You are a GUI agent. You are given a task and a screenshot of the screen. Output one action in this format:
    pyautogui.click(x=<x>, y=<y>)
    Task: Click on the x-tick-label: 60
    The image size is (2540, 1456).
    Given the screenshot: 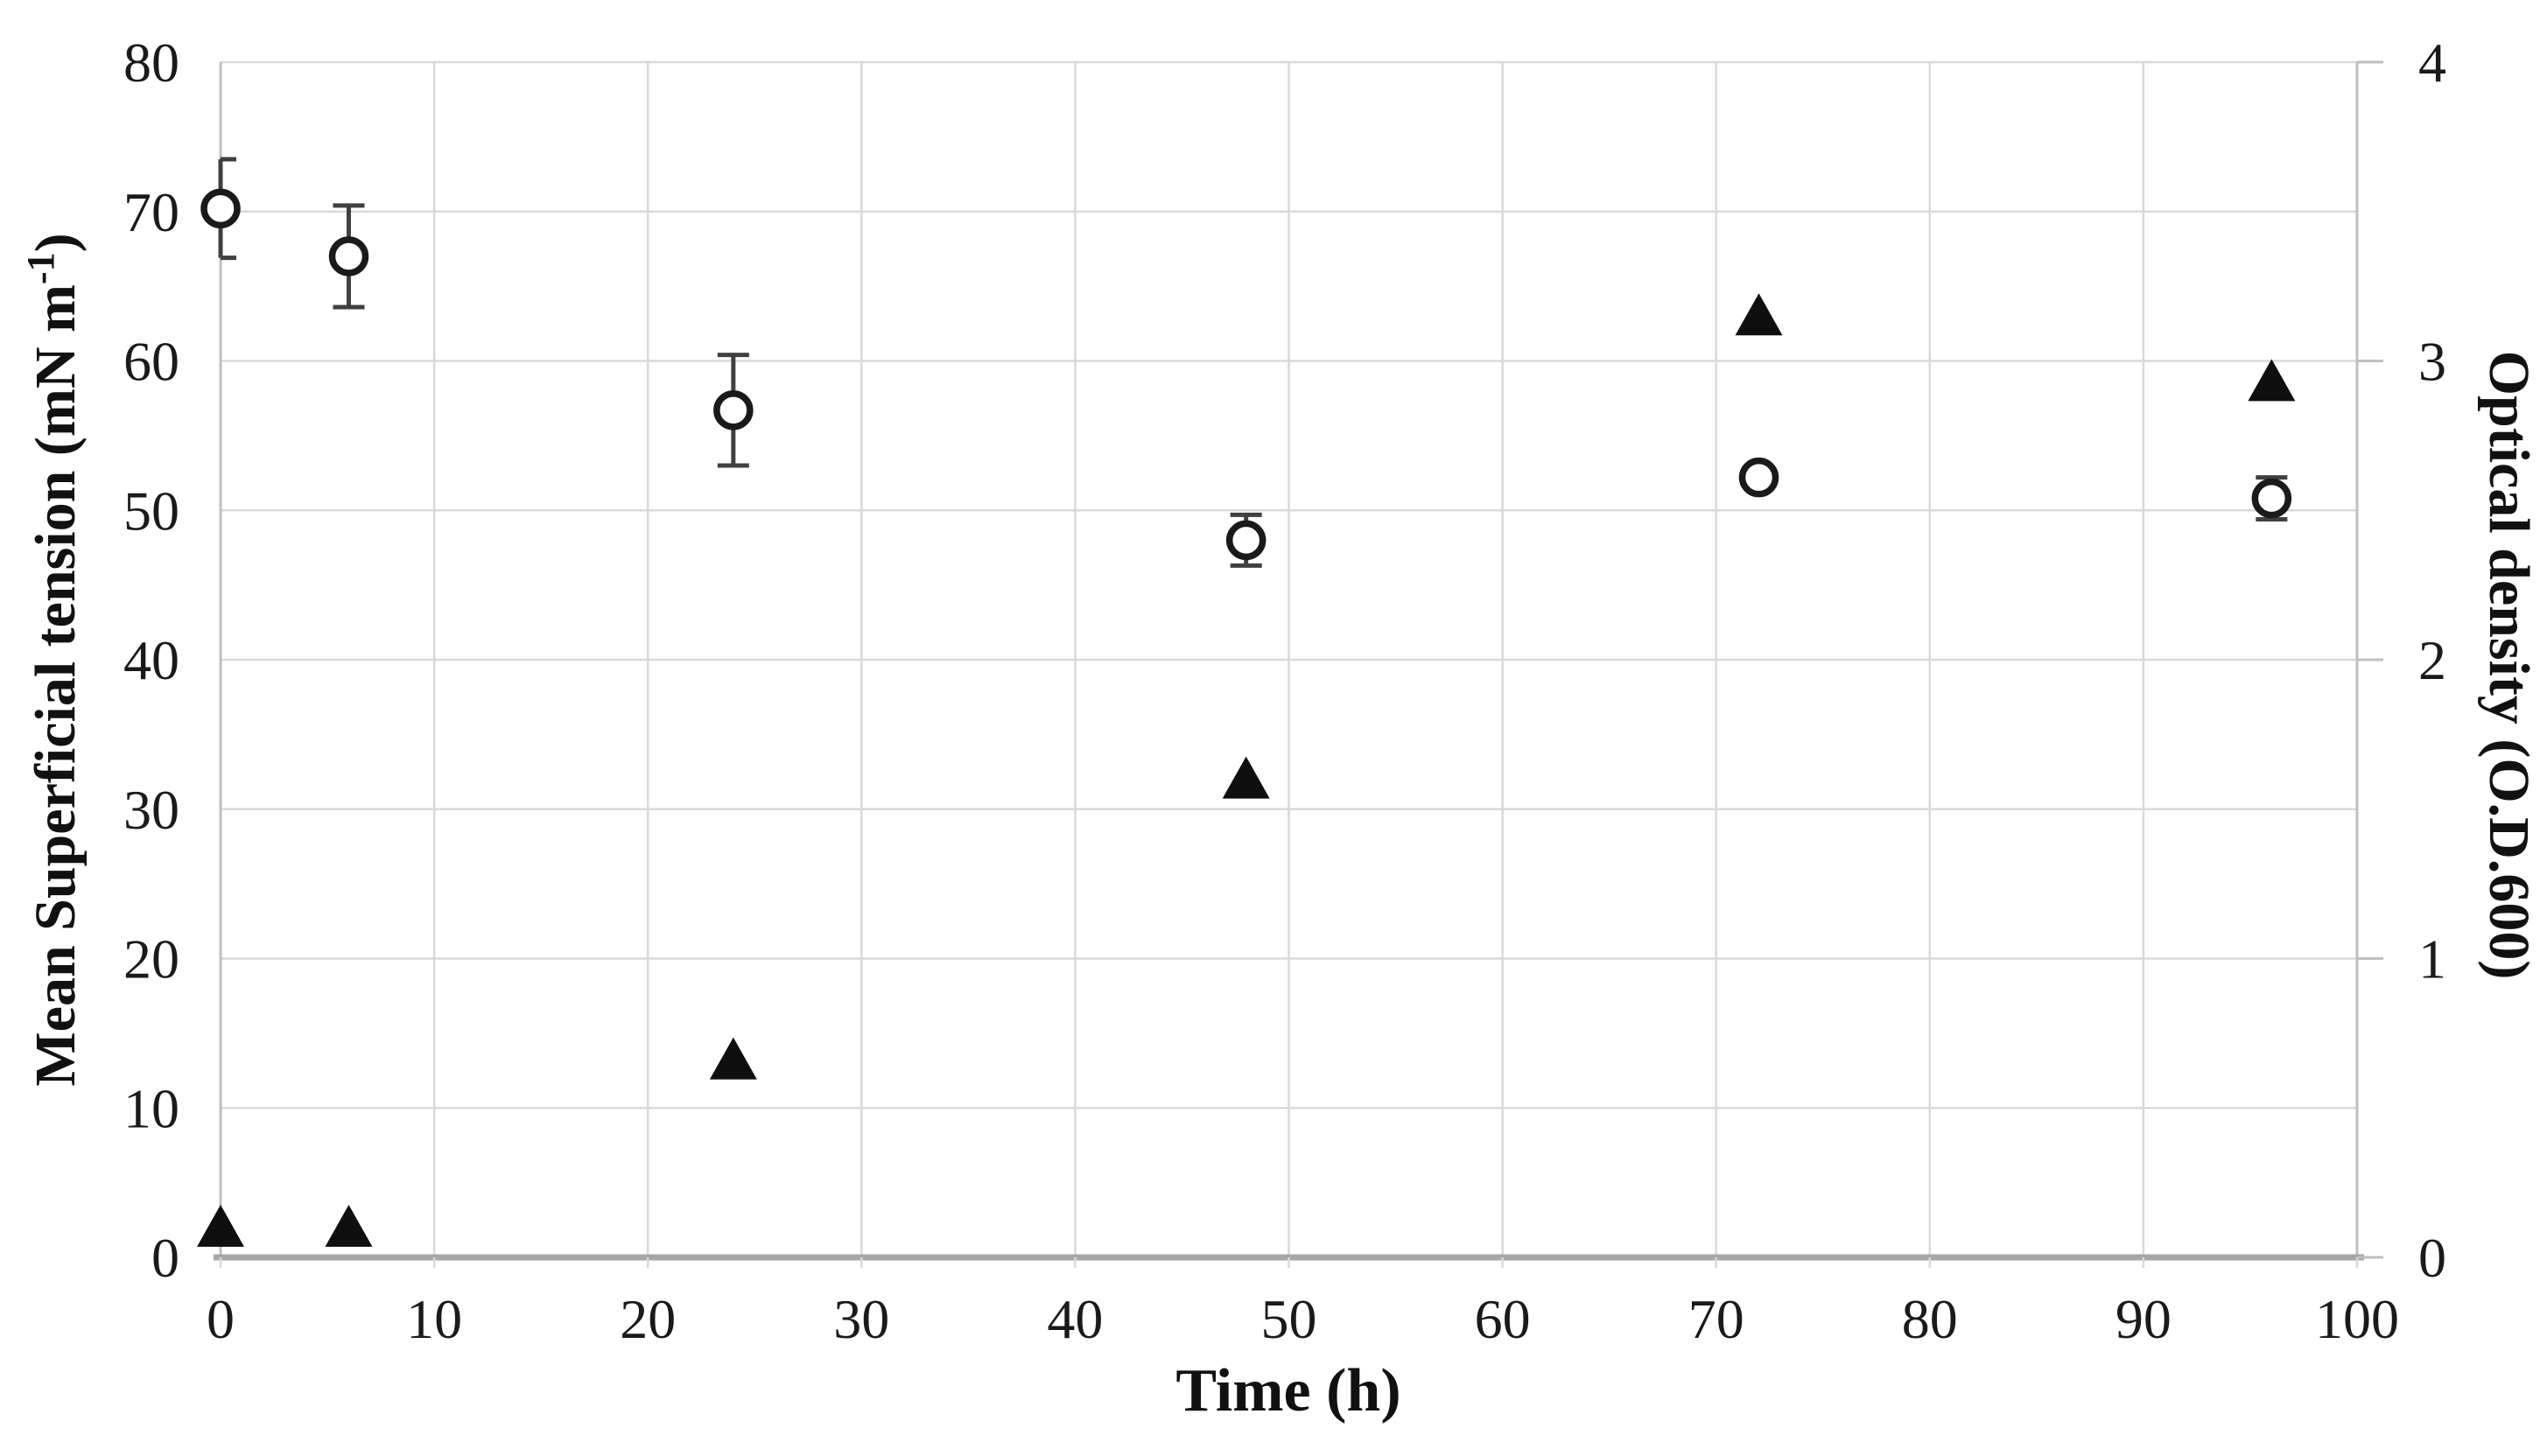 What is the action you would take?
    pyautogui.click(x=1503, y=1319)
    